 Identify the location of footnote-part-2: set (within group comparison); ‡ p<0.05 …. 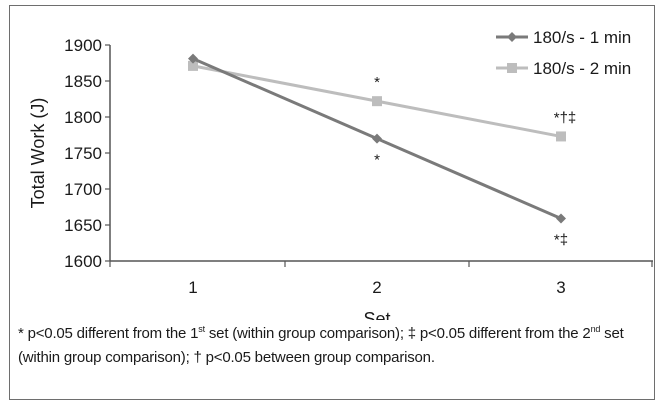
(397, 333).